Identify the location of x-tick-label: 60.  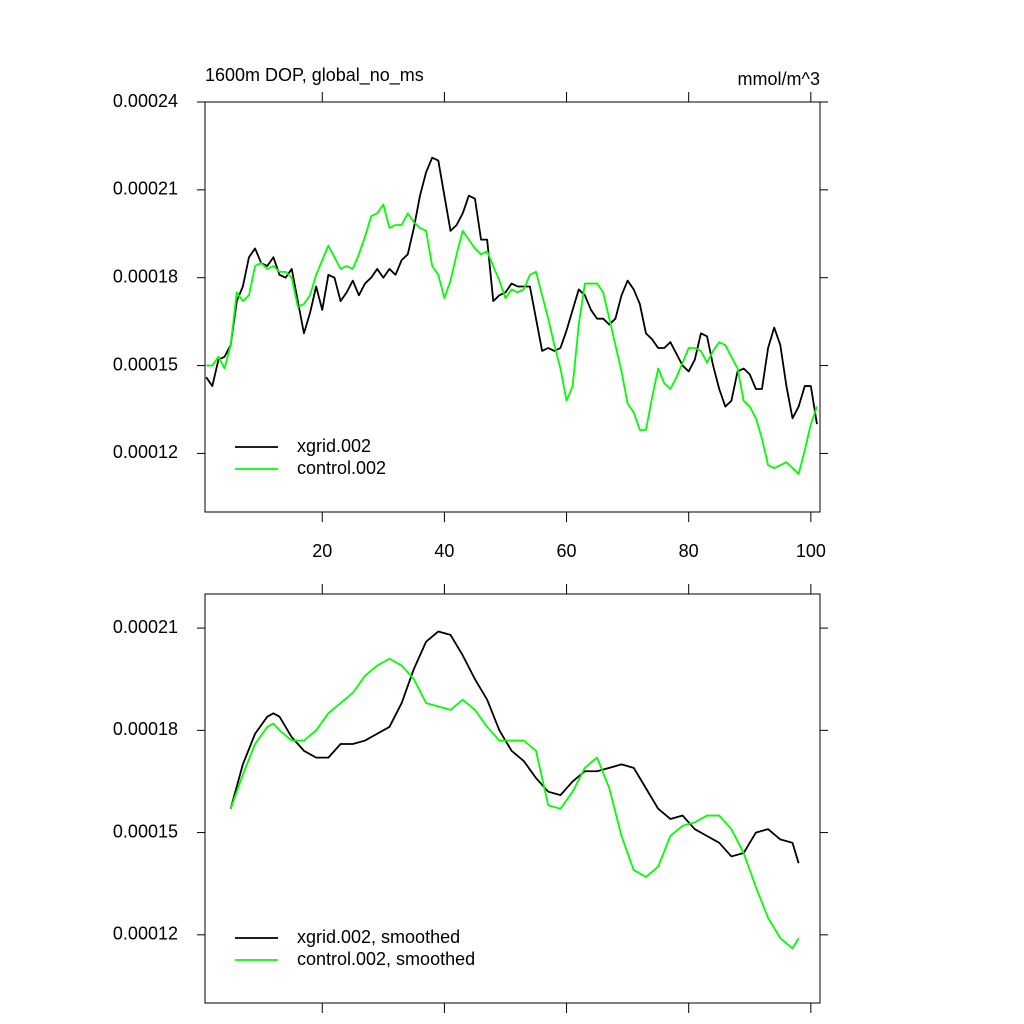
(567, 551).